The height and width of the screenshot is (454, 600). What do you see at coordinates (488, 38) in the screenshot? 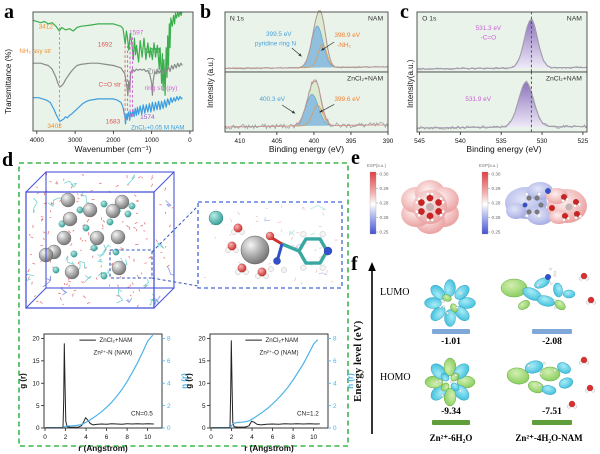
I see `svg-text: -C=O` at bounding box center [488, 38].